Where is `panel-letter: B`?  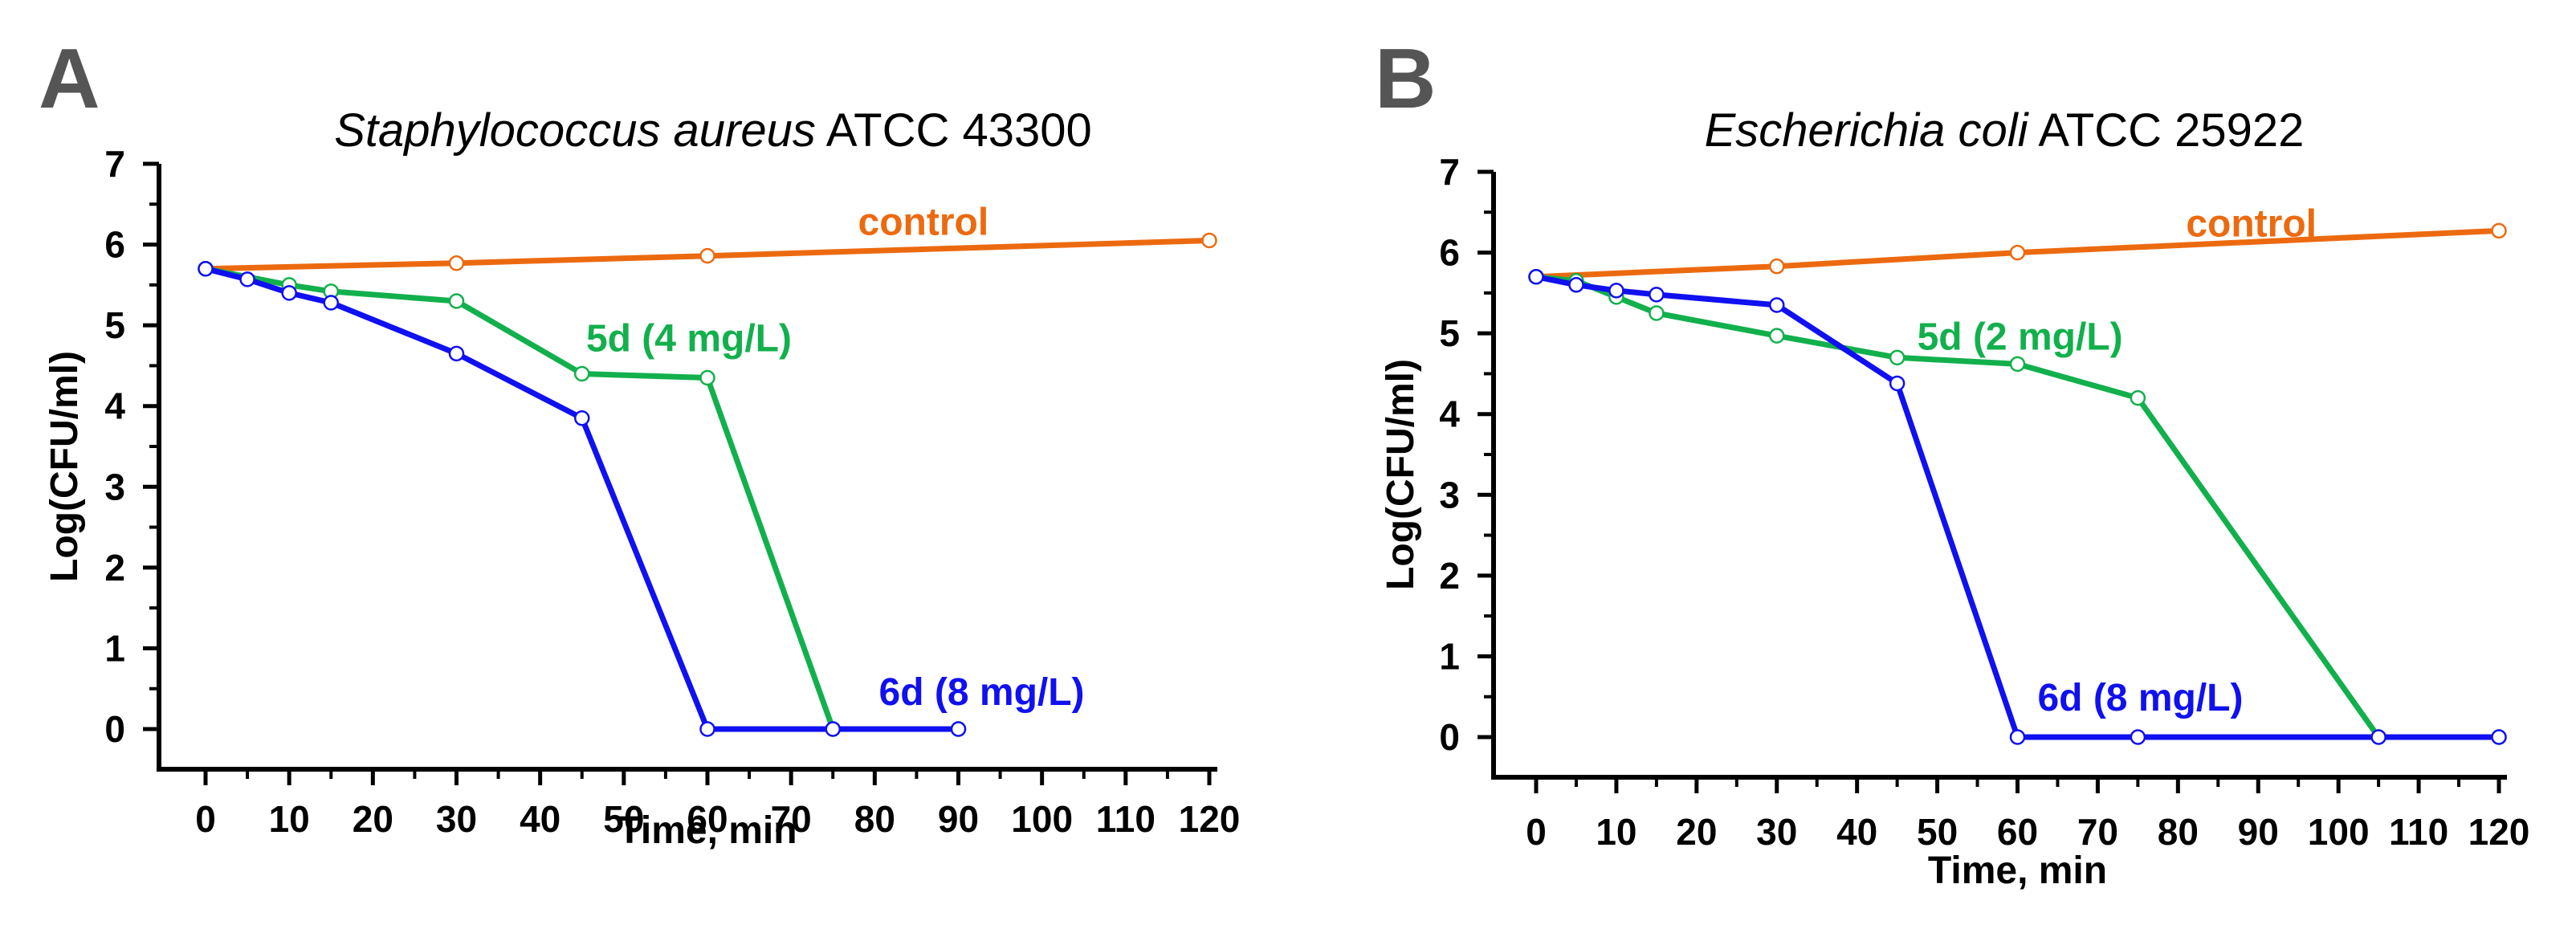
panel-letter: B is located at coordinates (1406, 78).